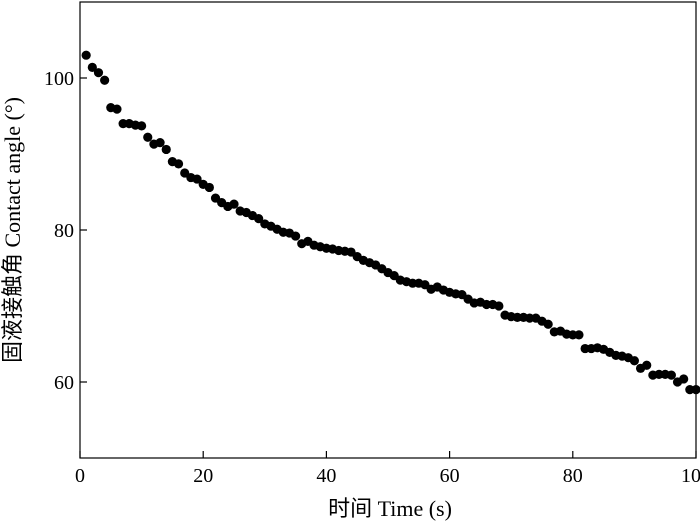 This screenshot has height=522, width=700. What do you see at coordinates (390, 508) in the screenshot?
I see `x-axis-label: 时间 Time (s)` at bounding box center [390, 508].